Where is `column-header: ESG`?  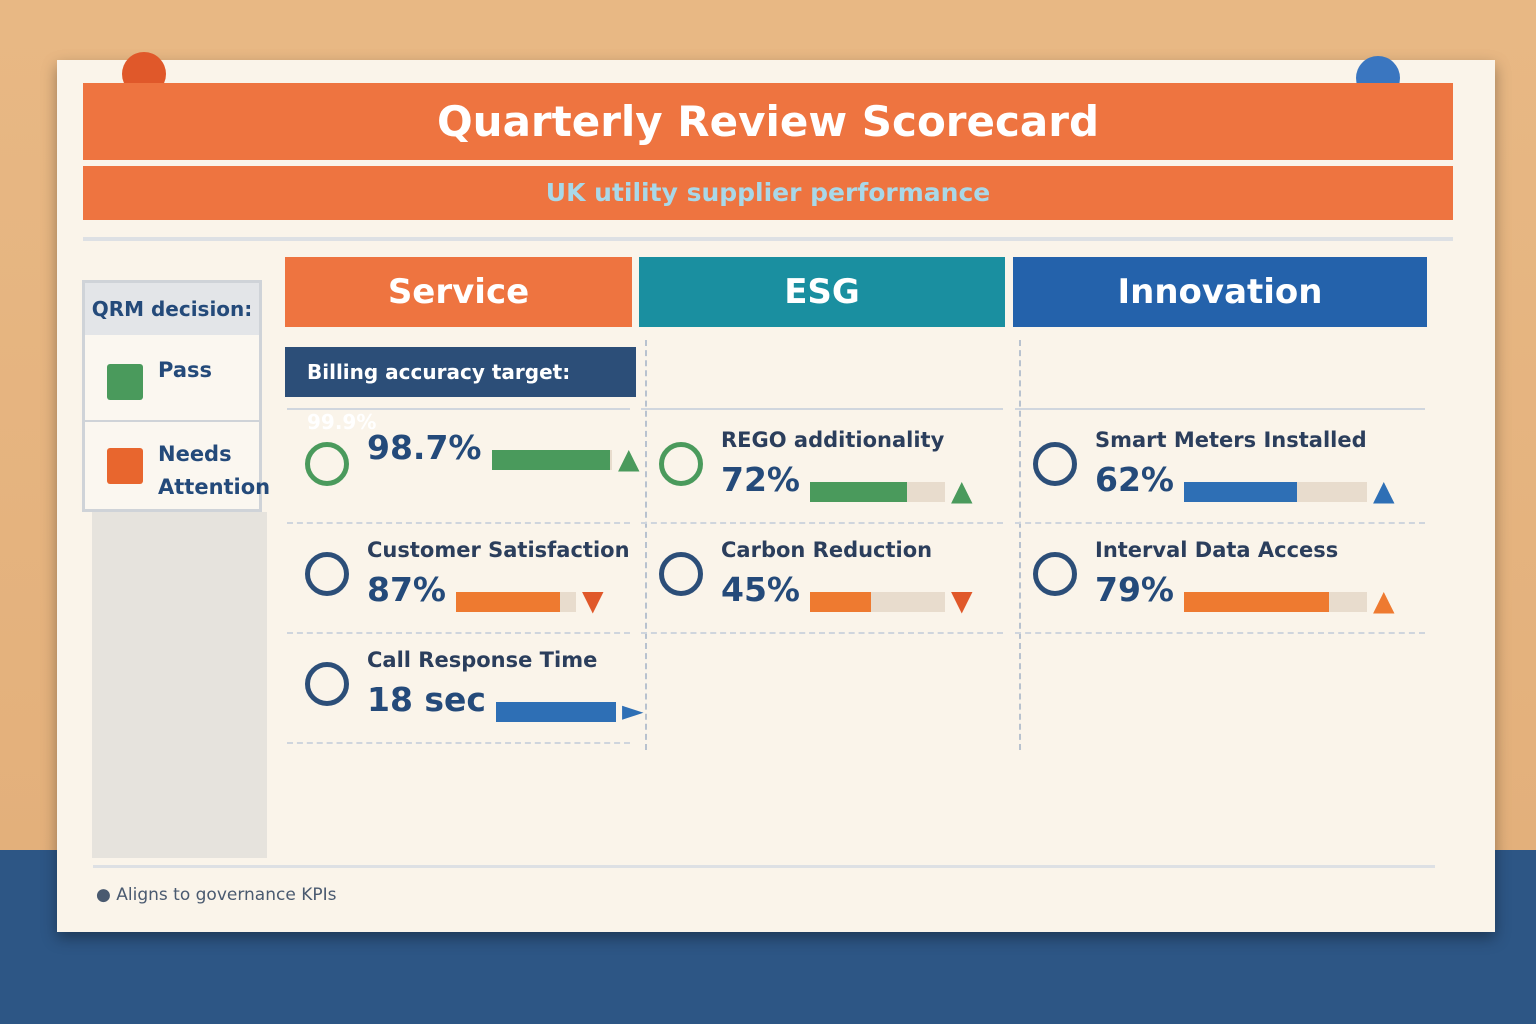 column-header: ESG is located at coordinates (822, 292).